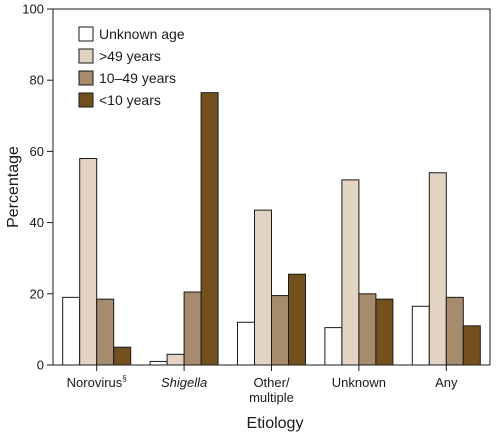 The height and width of the screenshot is (436, 498). Describe the element at coordinates (137, 78) in the screenshot. I see `legend-label: 10–49 years` at that location.